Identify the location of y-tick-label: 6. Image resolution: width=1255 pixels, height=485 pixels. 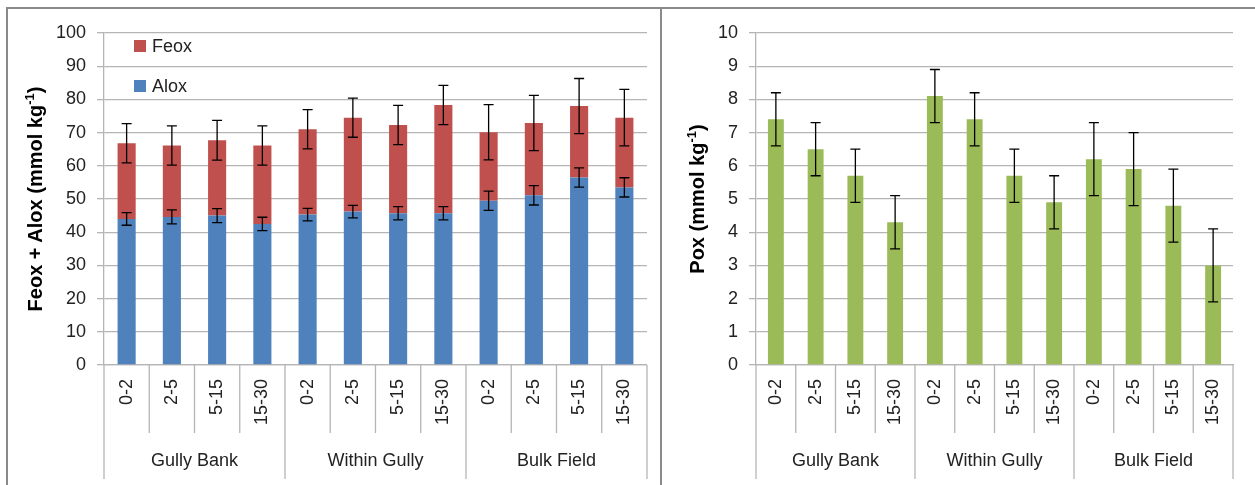
(732, 164).